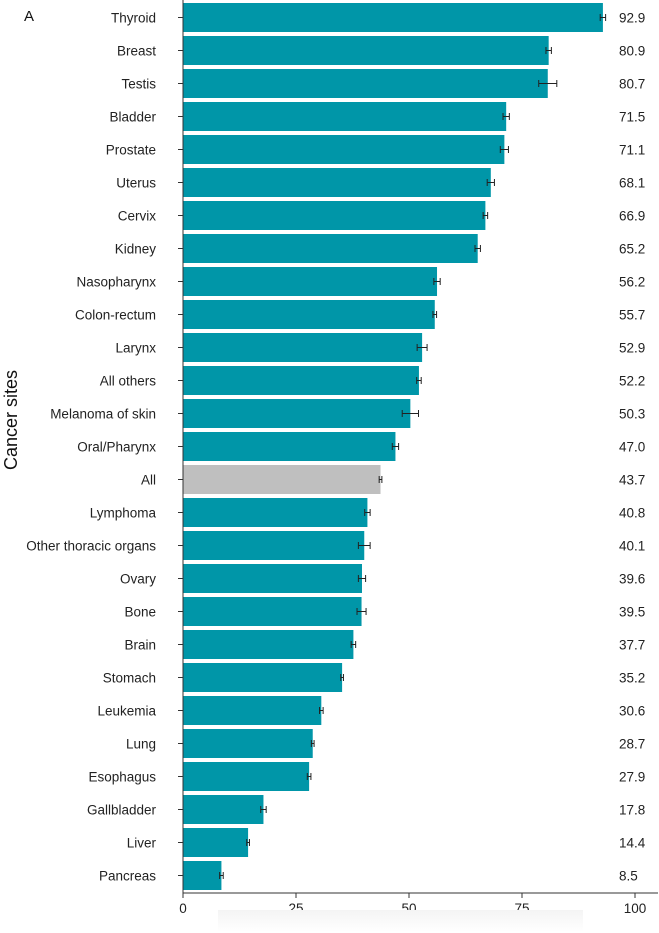  I want to click on category-label: Larynx, so click(135, 348).